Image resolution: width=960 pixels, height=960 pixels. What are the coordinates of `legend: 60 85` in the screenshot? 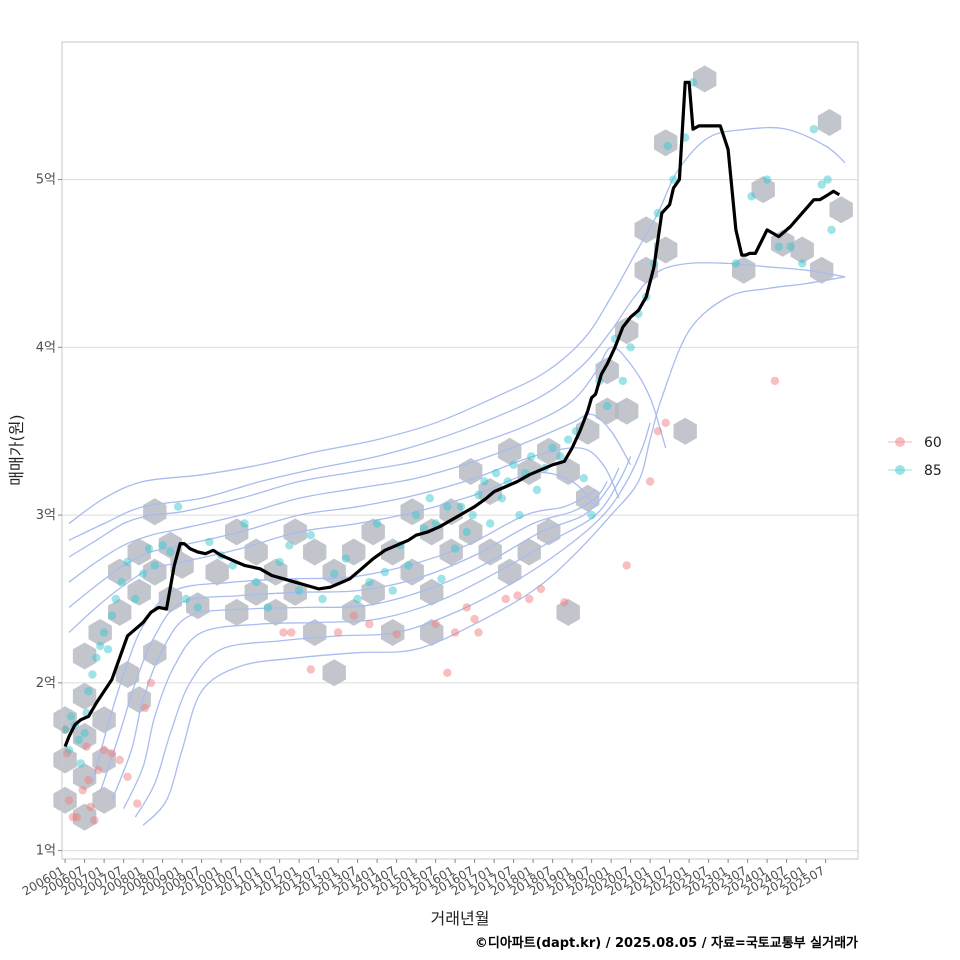 It's located at (915, 457).